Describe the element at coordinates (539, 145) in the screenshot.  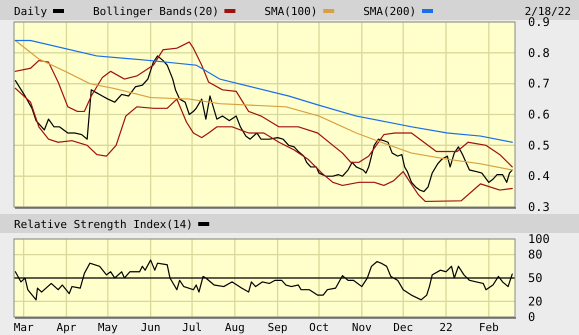
I see `y-tick-label: 0.5` at that location.